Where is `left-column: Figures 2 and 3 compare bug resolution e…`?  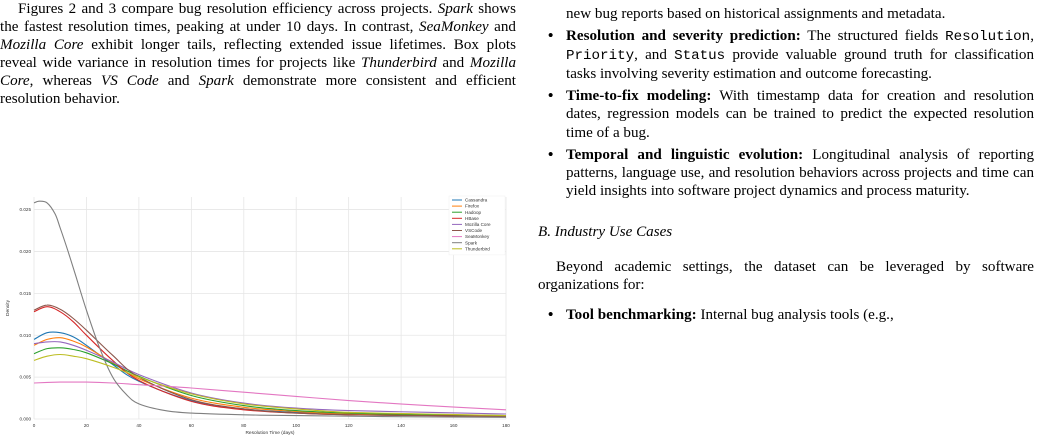
left-column: Figures 2 and 3 compare bug resolution e… is located at coordinates (258, 54).